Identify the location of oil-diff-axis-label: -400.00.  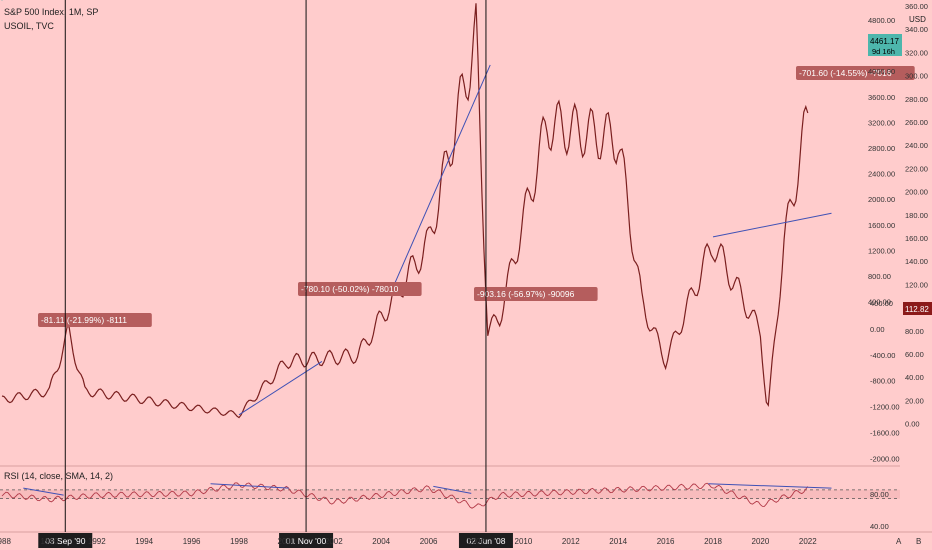
(882, 355).